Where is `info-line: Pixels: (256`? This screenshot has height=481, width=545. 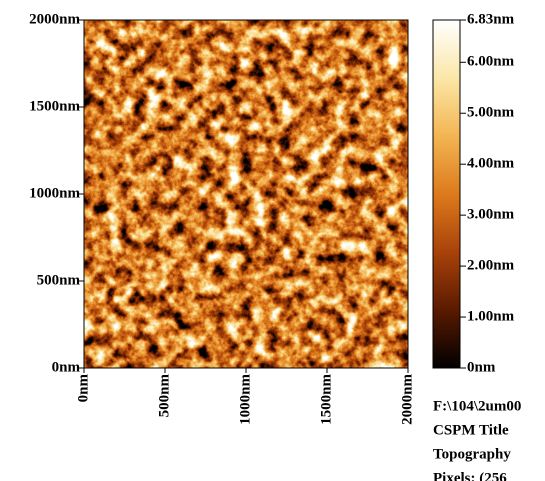
info-line: Pixels: (256 is located at coordinates (470, 475).